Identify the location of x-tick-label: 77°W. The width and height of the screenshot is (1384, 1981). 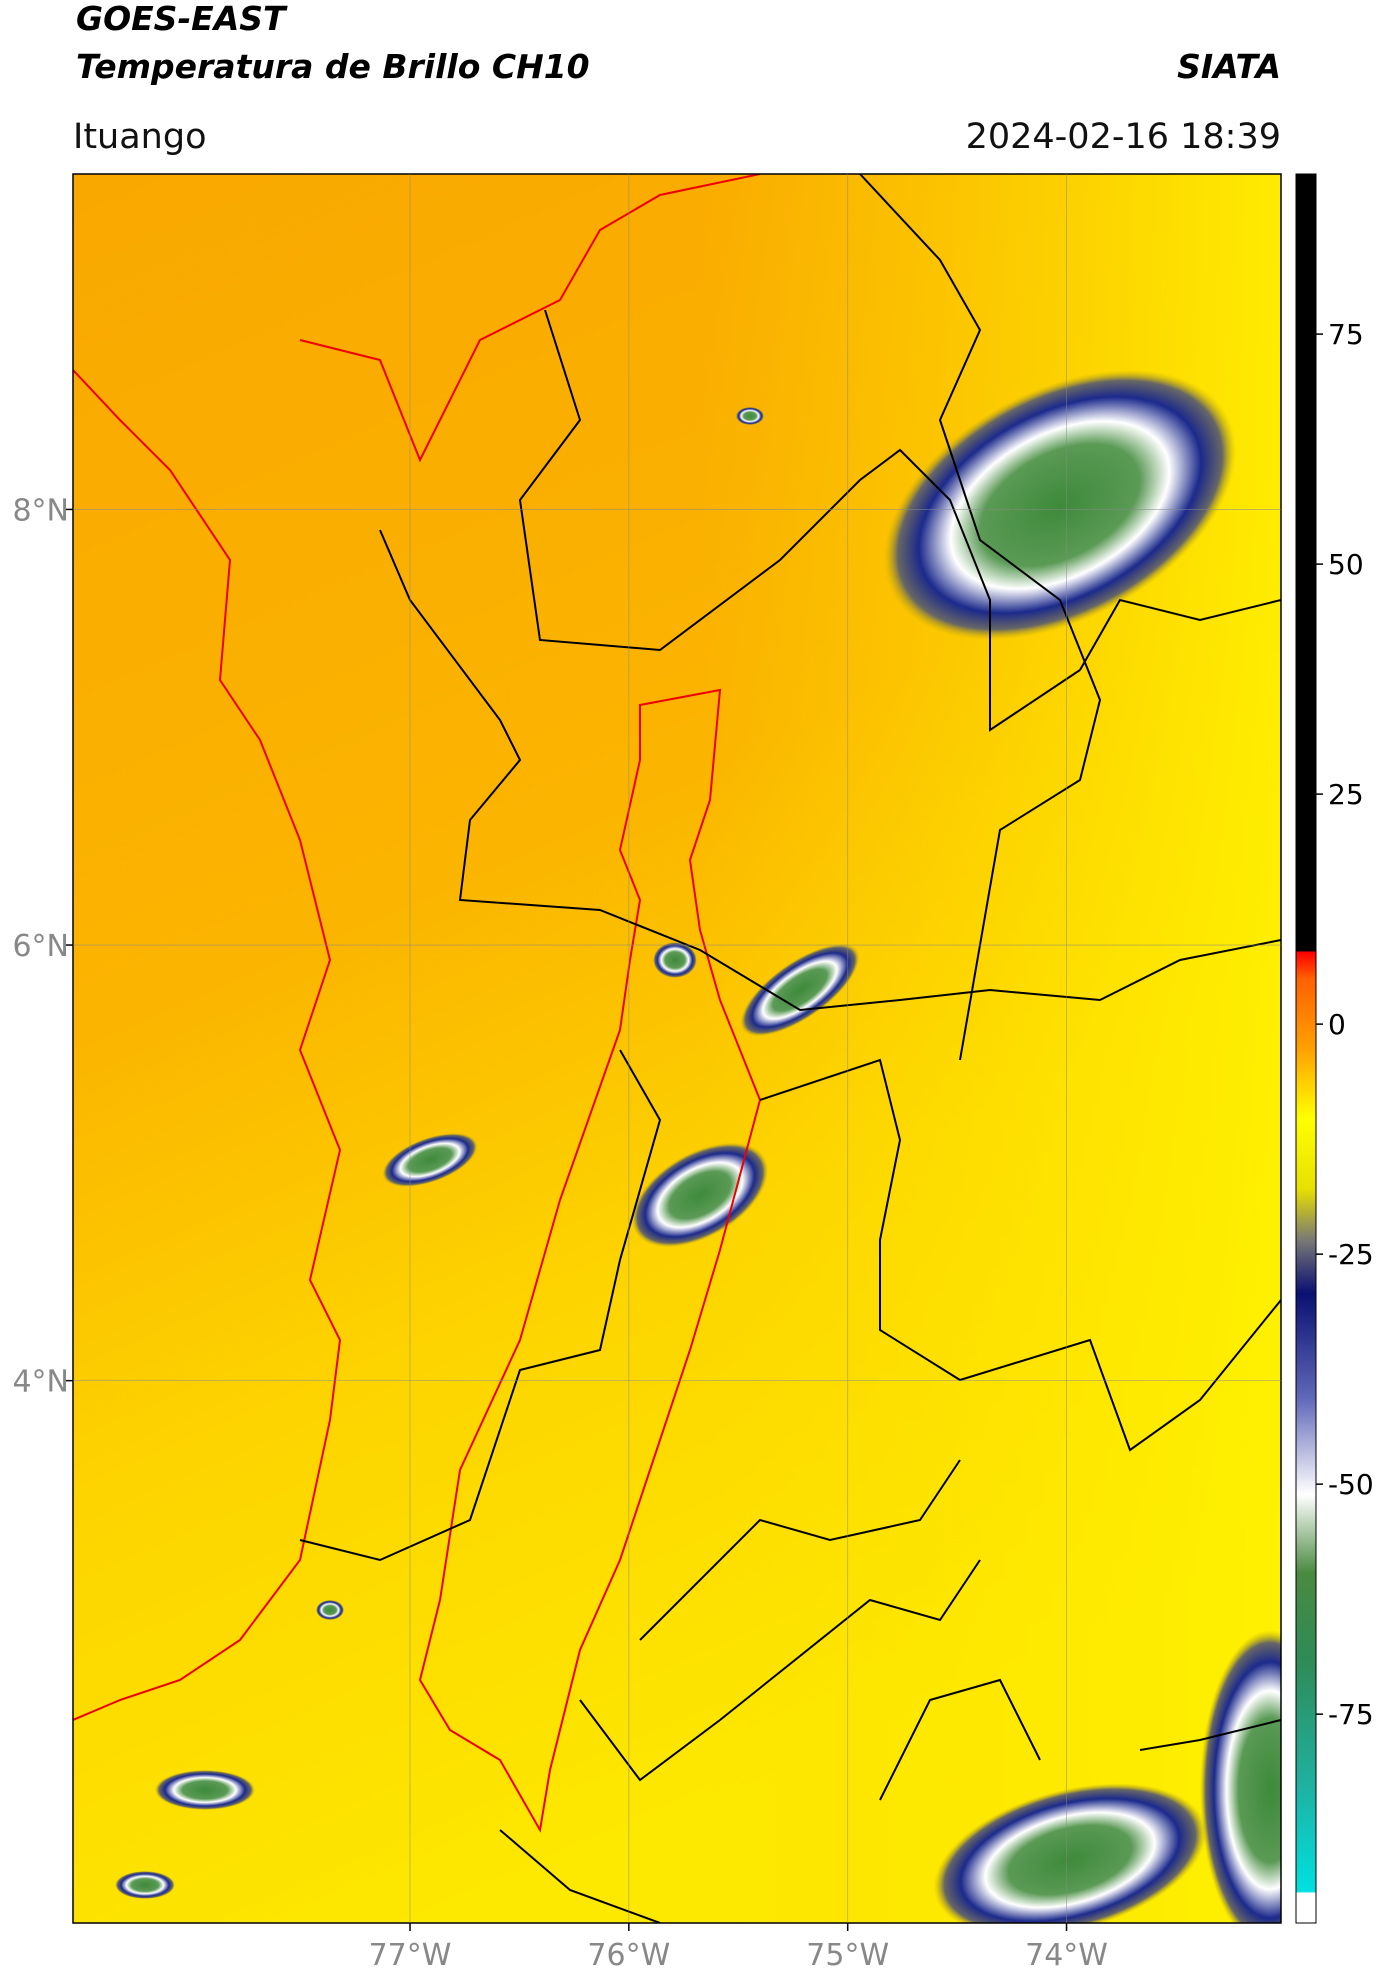
(410, 1955).